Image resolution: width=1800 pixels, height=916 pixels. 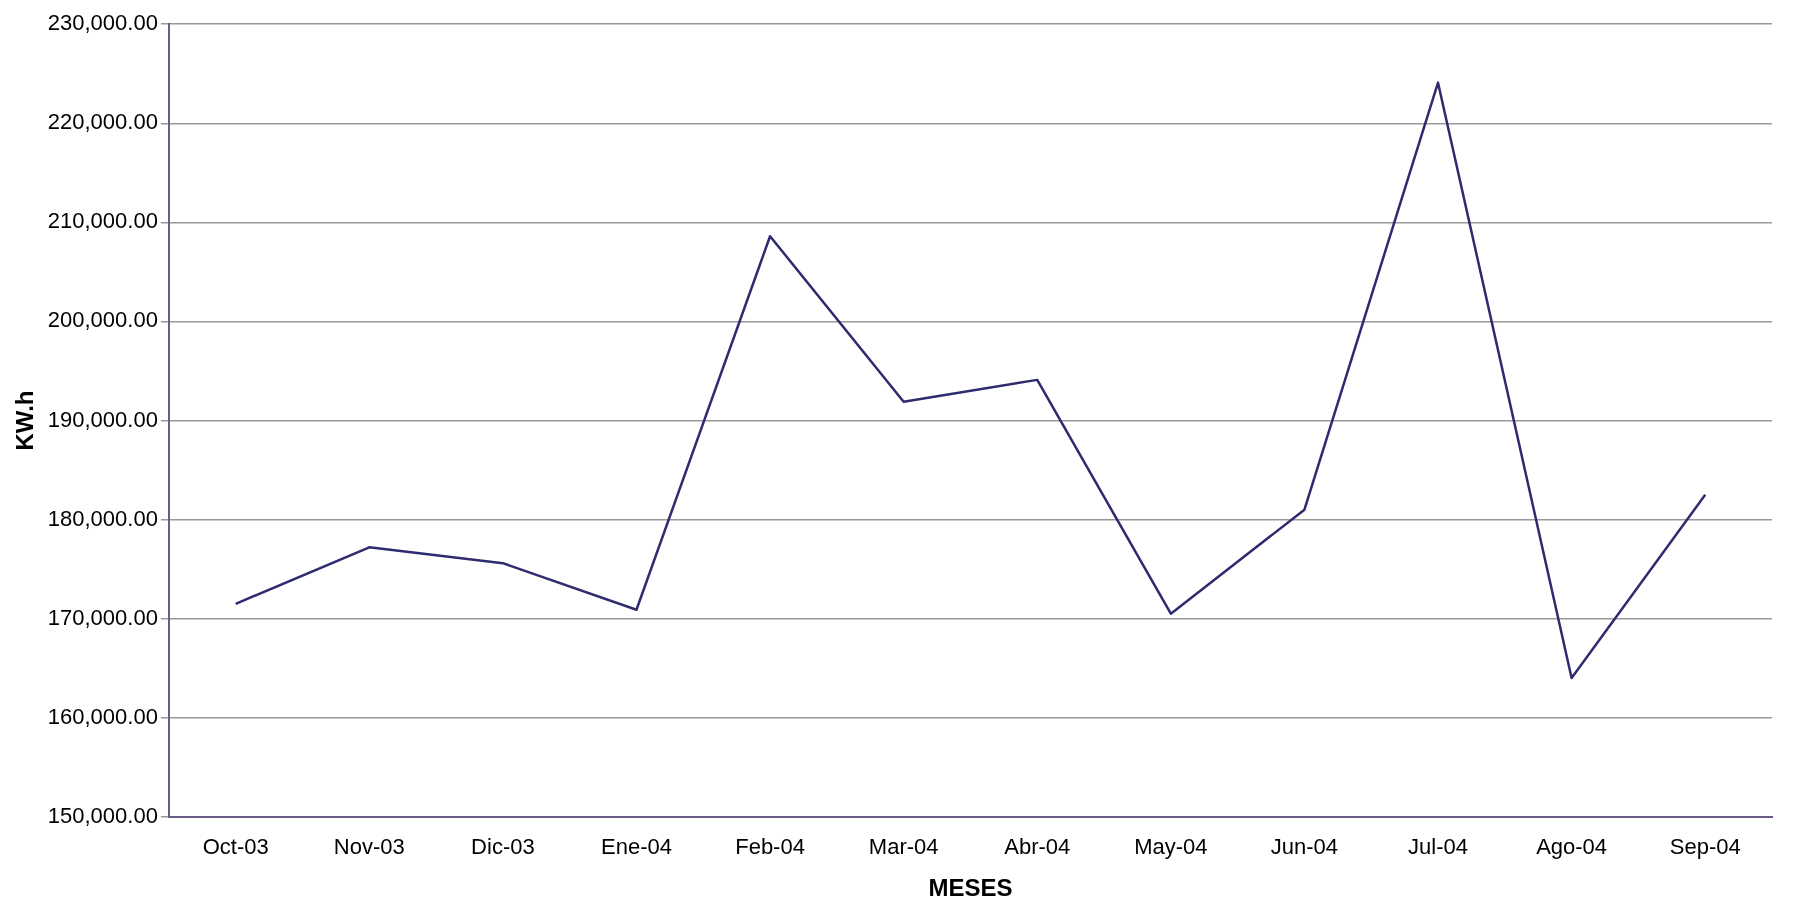 What do you see at coordinates (1705, 847) in the screenshot?
I see `x-tick-label: Sep-04` at bounding box center [1705, 847].